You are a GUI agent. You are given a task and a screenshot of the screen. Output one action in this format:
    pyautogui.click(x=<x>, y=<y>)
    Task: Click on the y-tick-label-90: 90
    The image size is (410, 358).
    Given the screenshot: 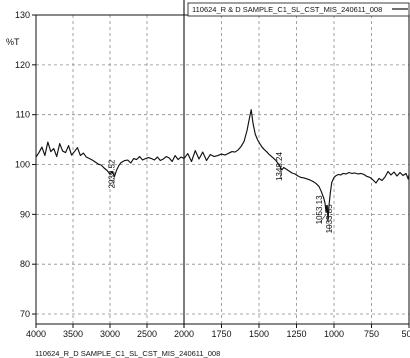 What is the action you would take?
    pyautogui.click(x=25, y=214)
    